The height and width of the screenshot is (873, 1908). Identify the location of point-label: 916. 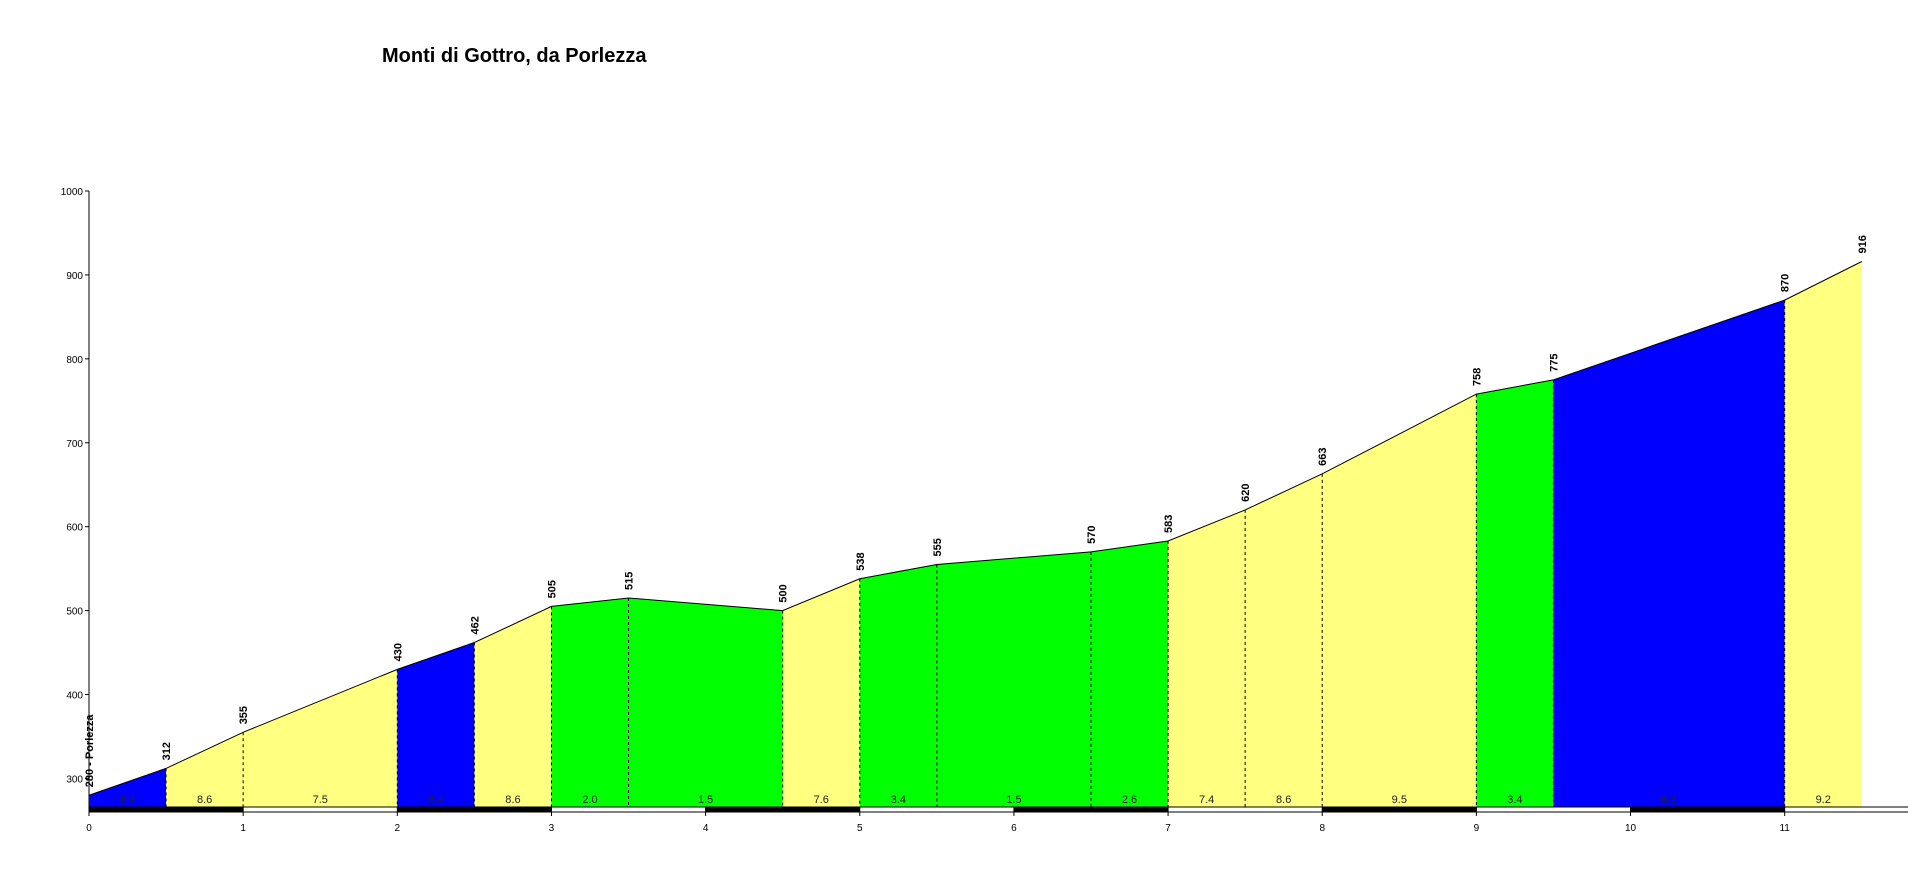
(1863, 244).